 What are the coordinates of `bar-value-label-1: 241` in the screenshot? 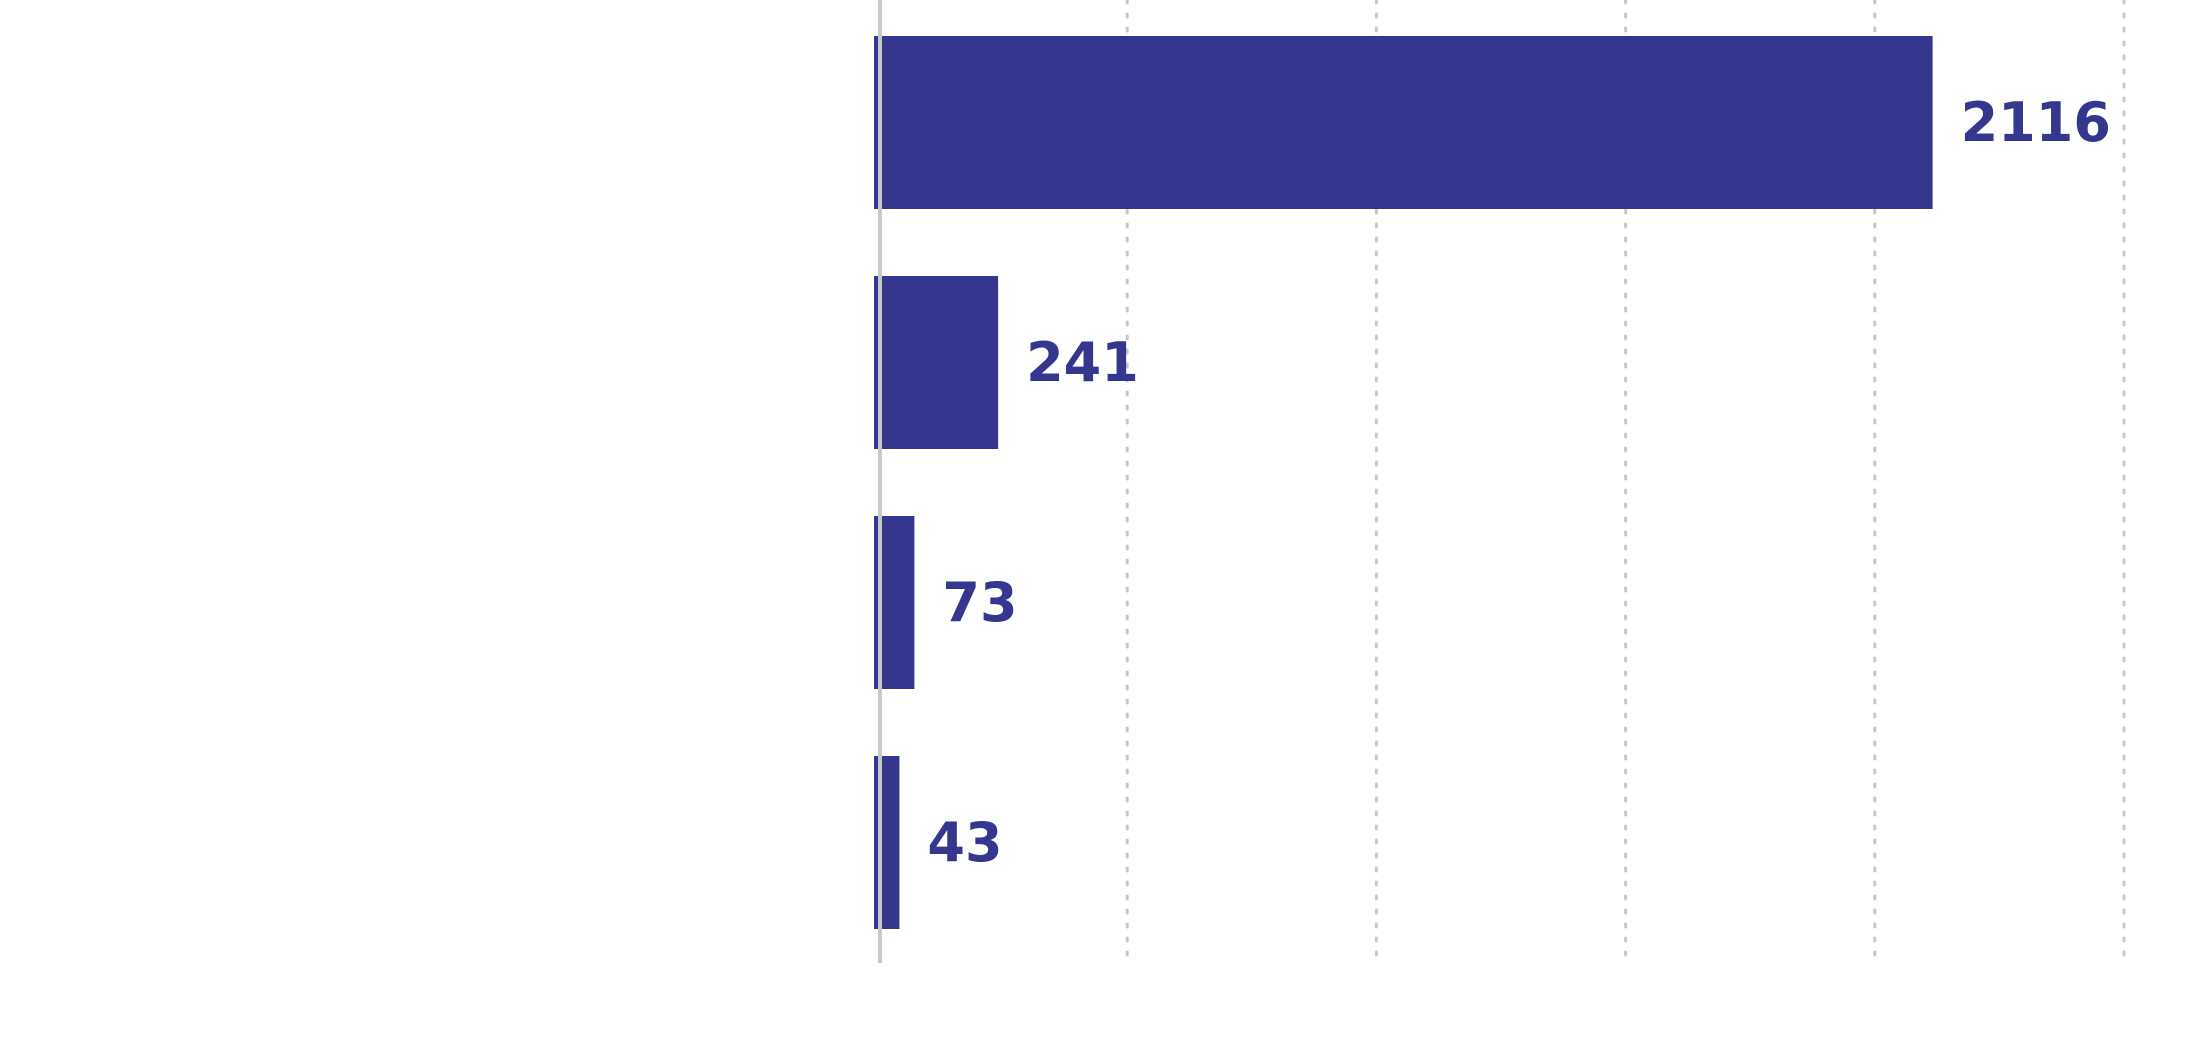 It's located at (1082, 362).